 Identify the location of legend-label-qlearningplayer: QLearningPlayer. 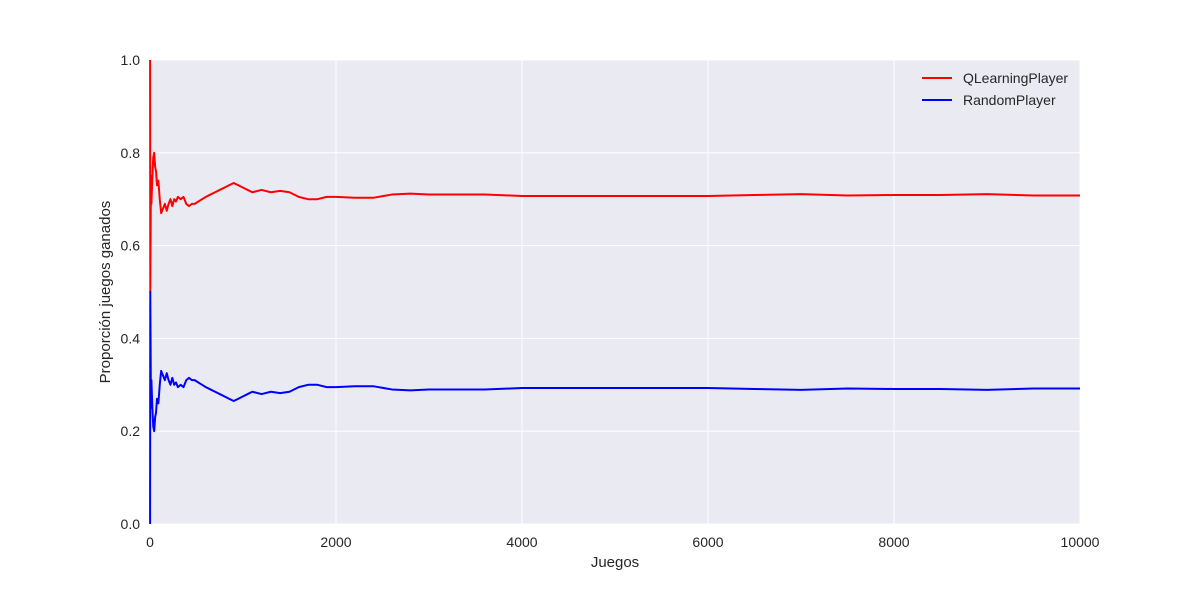
(1015, 78).